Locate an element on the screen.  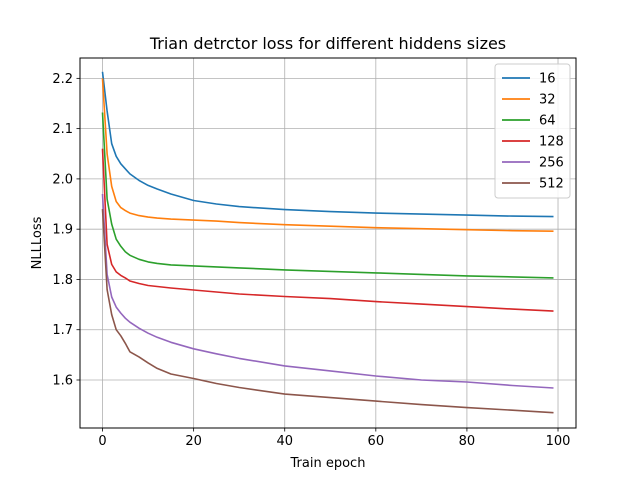
legend-label-16: 16 is located at coordinates (547, 79).